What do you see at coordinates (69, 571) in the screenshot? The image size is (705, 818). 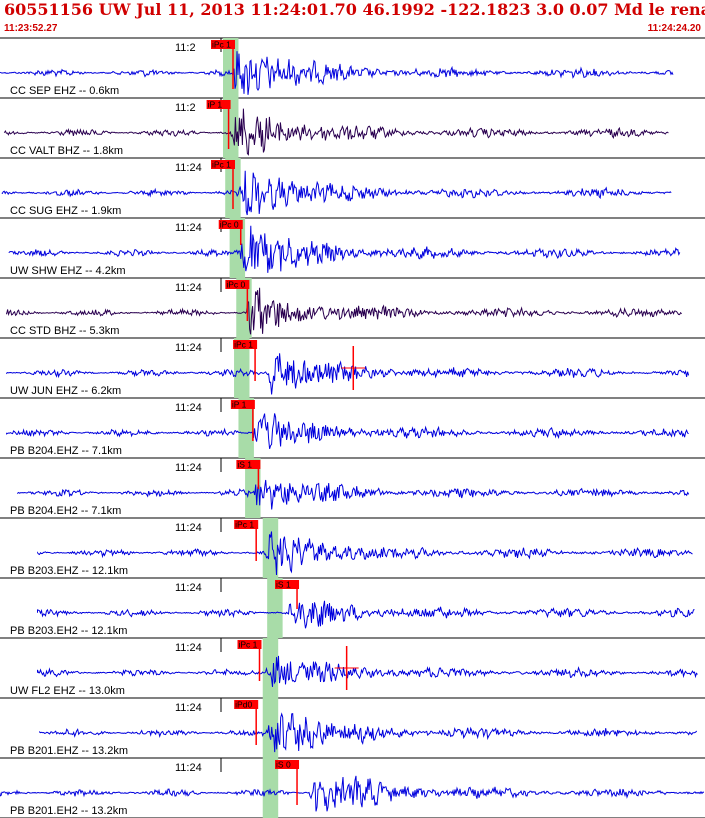 I see `station-label: PB B203.EHZ -- 12.1km` at bounding box center [69, 571].